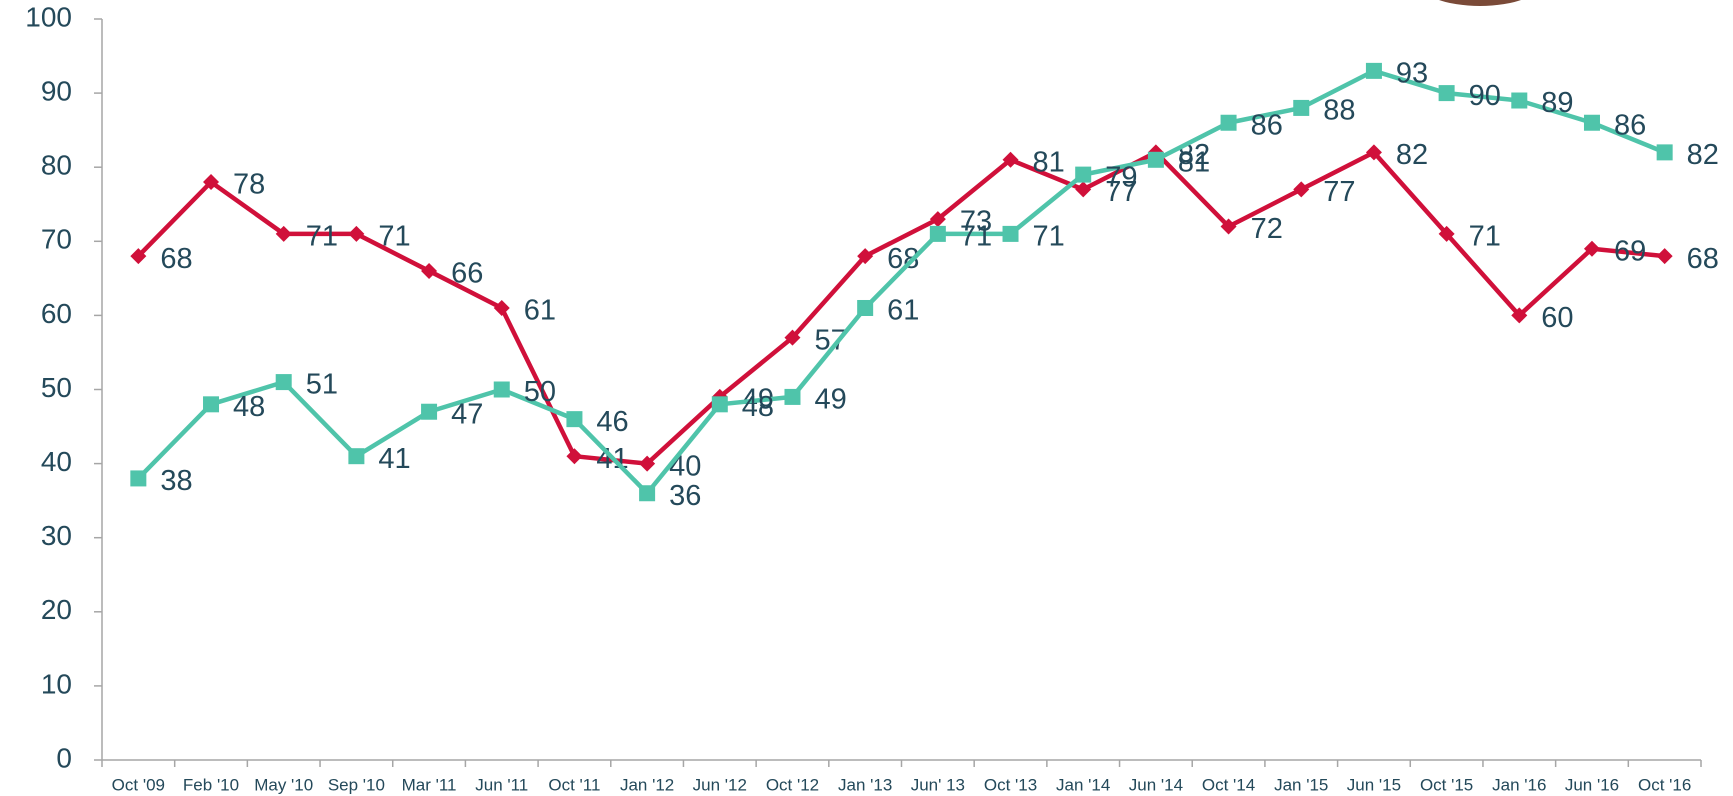 This screenshot has width=1733, height=796. Describe the element at coordinates (56, 90) in the screenshot. I see `y-tick-label: 90` at that location.